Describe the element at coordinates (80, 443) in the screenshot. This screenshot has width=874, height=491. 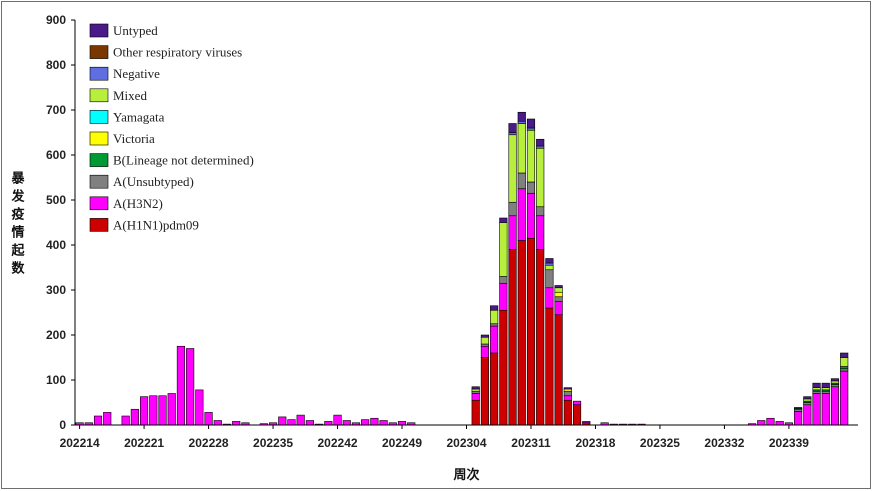
I see `x-tick-label: 202214` at that location.